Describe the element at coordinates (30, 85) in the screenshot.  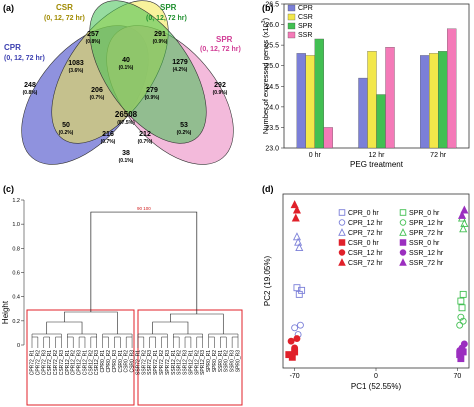
I see `region-count: 248` at that location.